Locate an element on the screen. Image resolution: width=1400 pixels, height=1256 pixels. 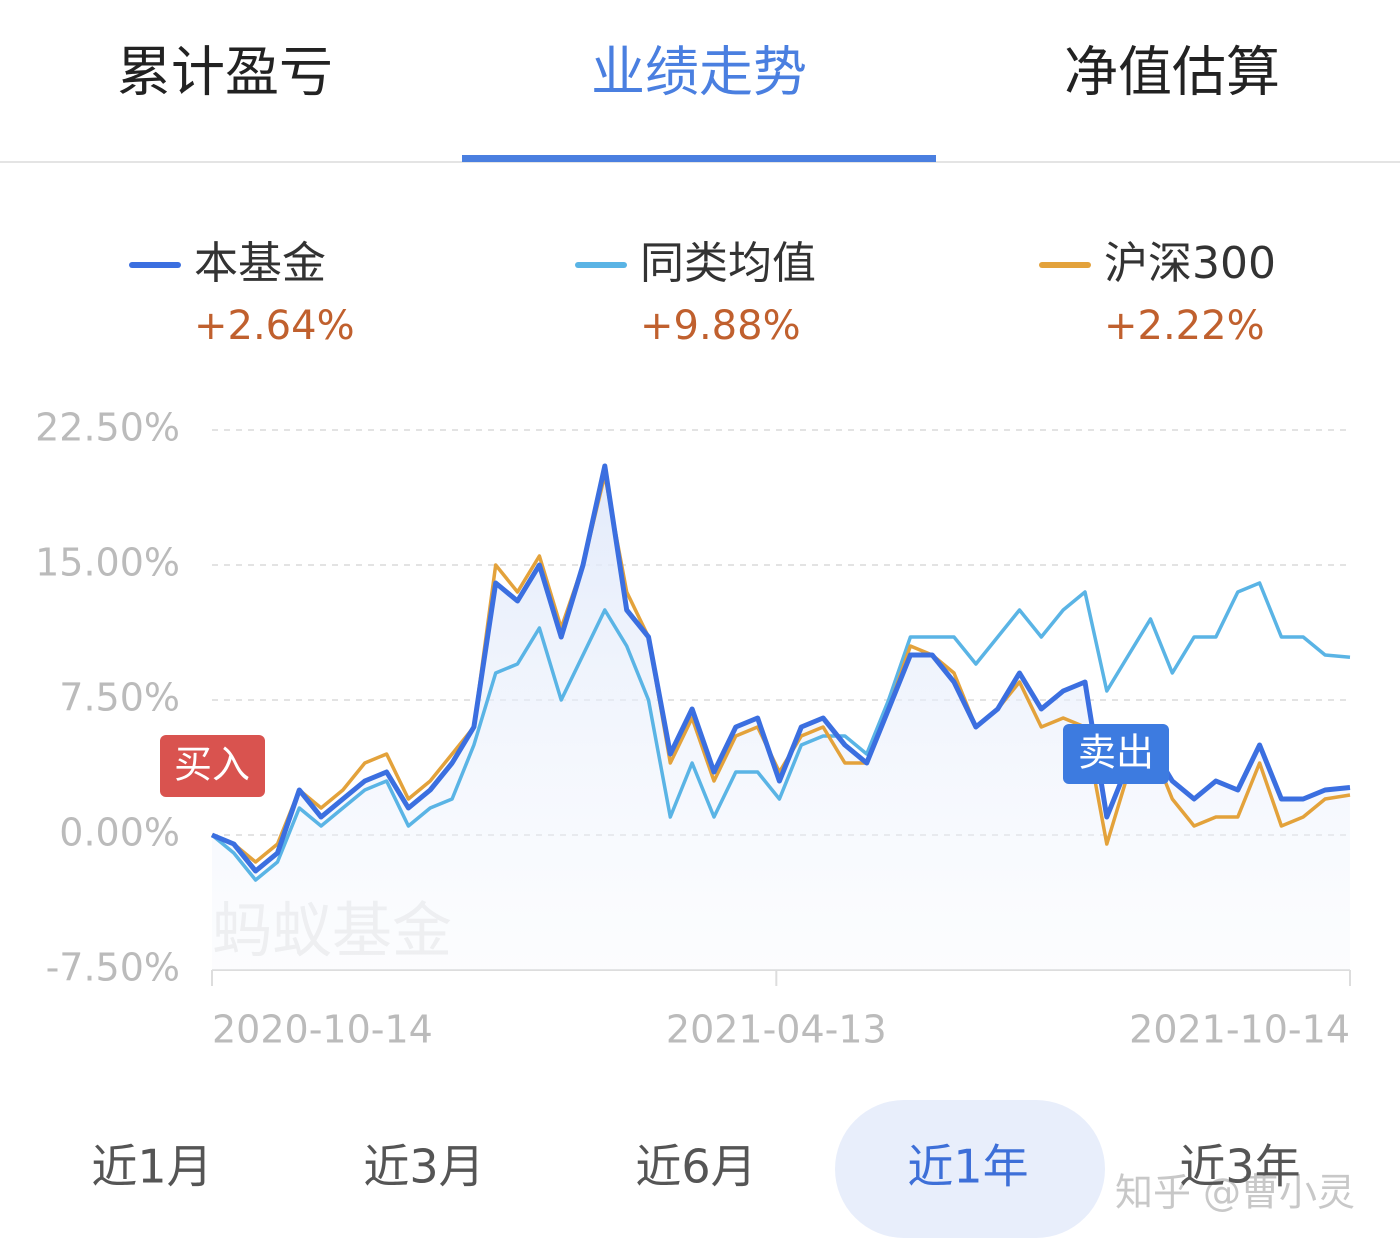
period-button: 近1年 is located at coordinates (967, 1167).